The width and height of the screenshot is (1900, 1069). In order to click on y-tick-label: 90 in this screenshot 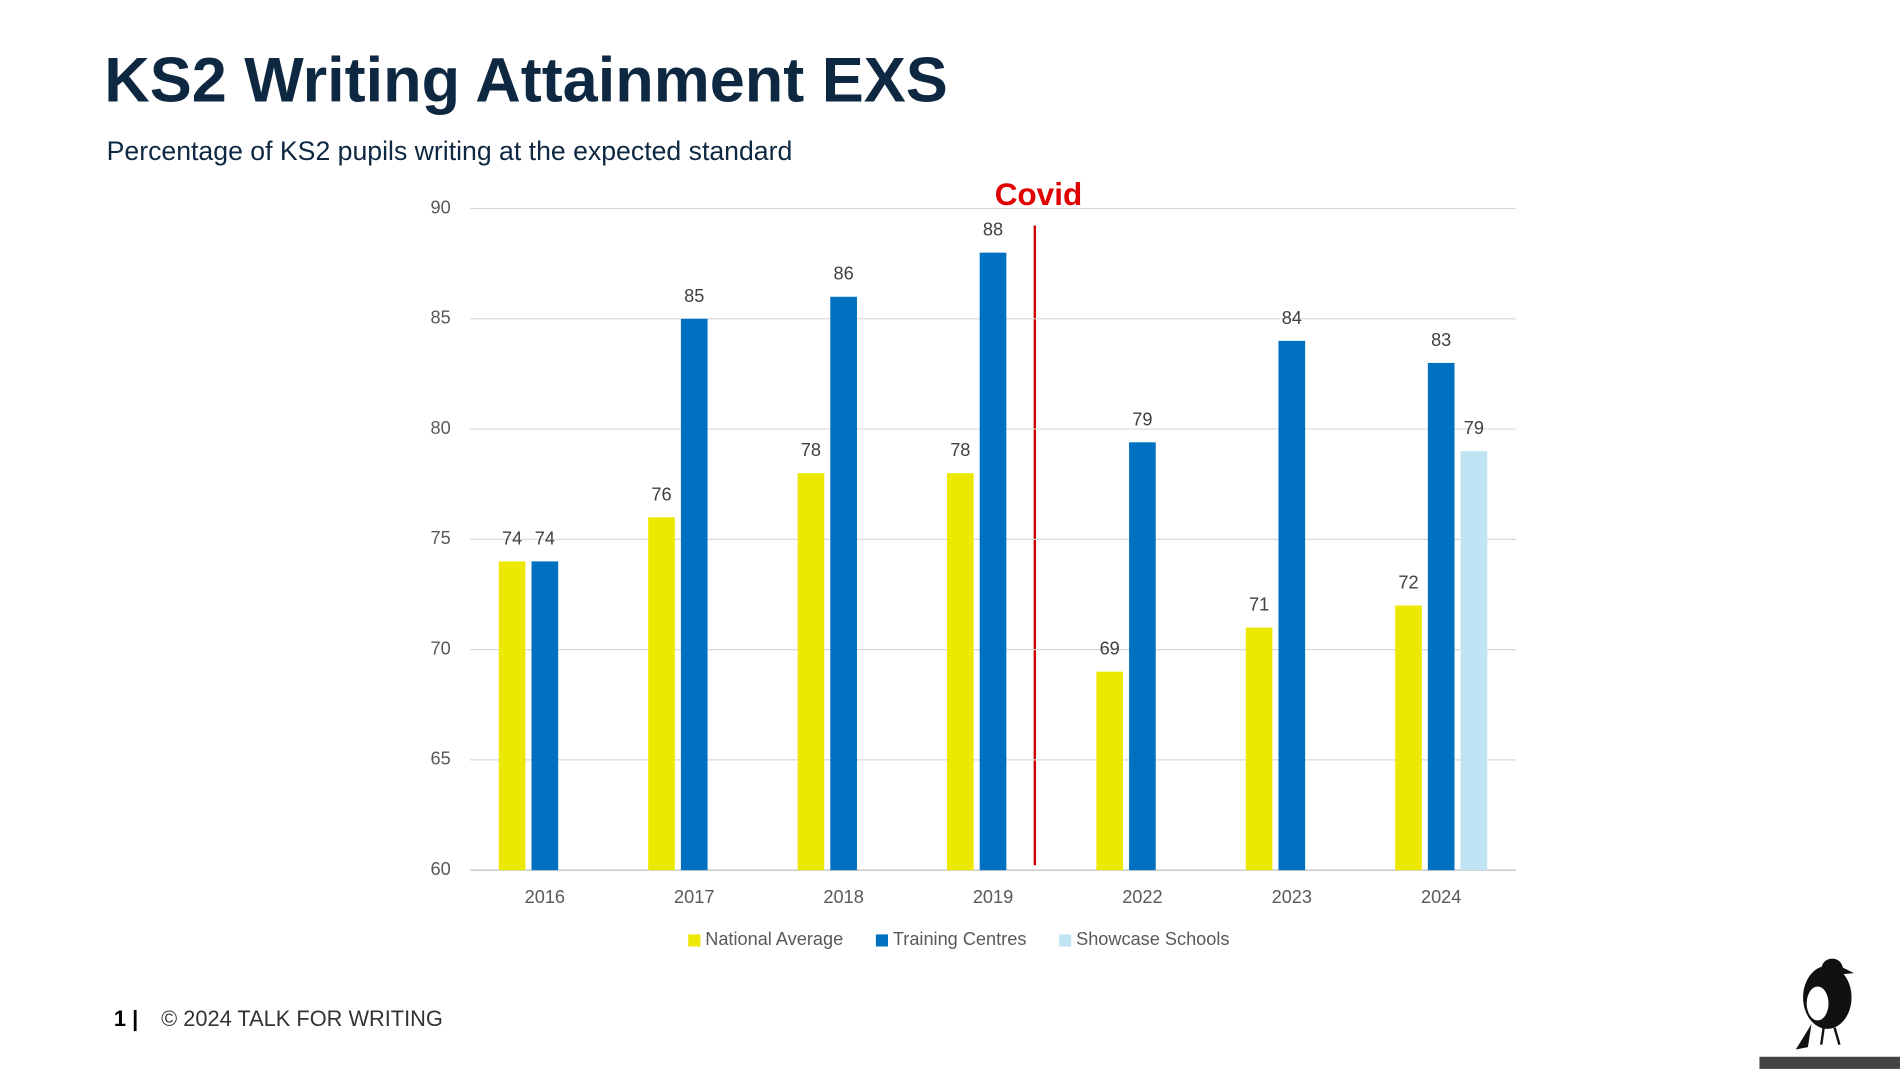, I will do `click(441, 207)`.